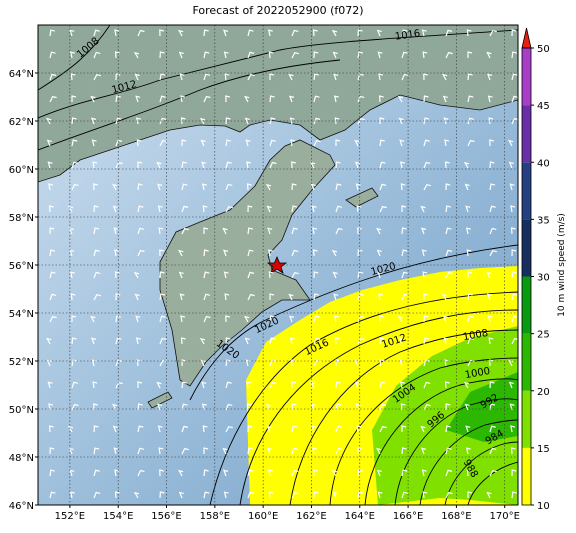  I want to click on colorbar-tick-label: 10, so click(543, 506).